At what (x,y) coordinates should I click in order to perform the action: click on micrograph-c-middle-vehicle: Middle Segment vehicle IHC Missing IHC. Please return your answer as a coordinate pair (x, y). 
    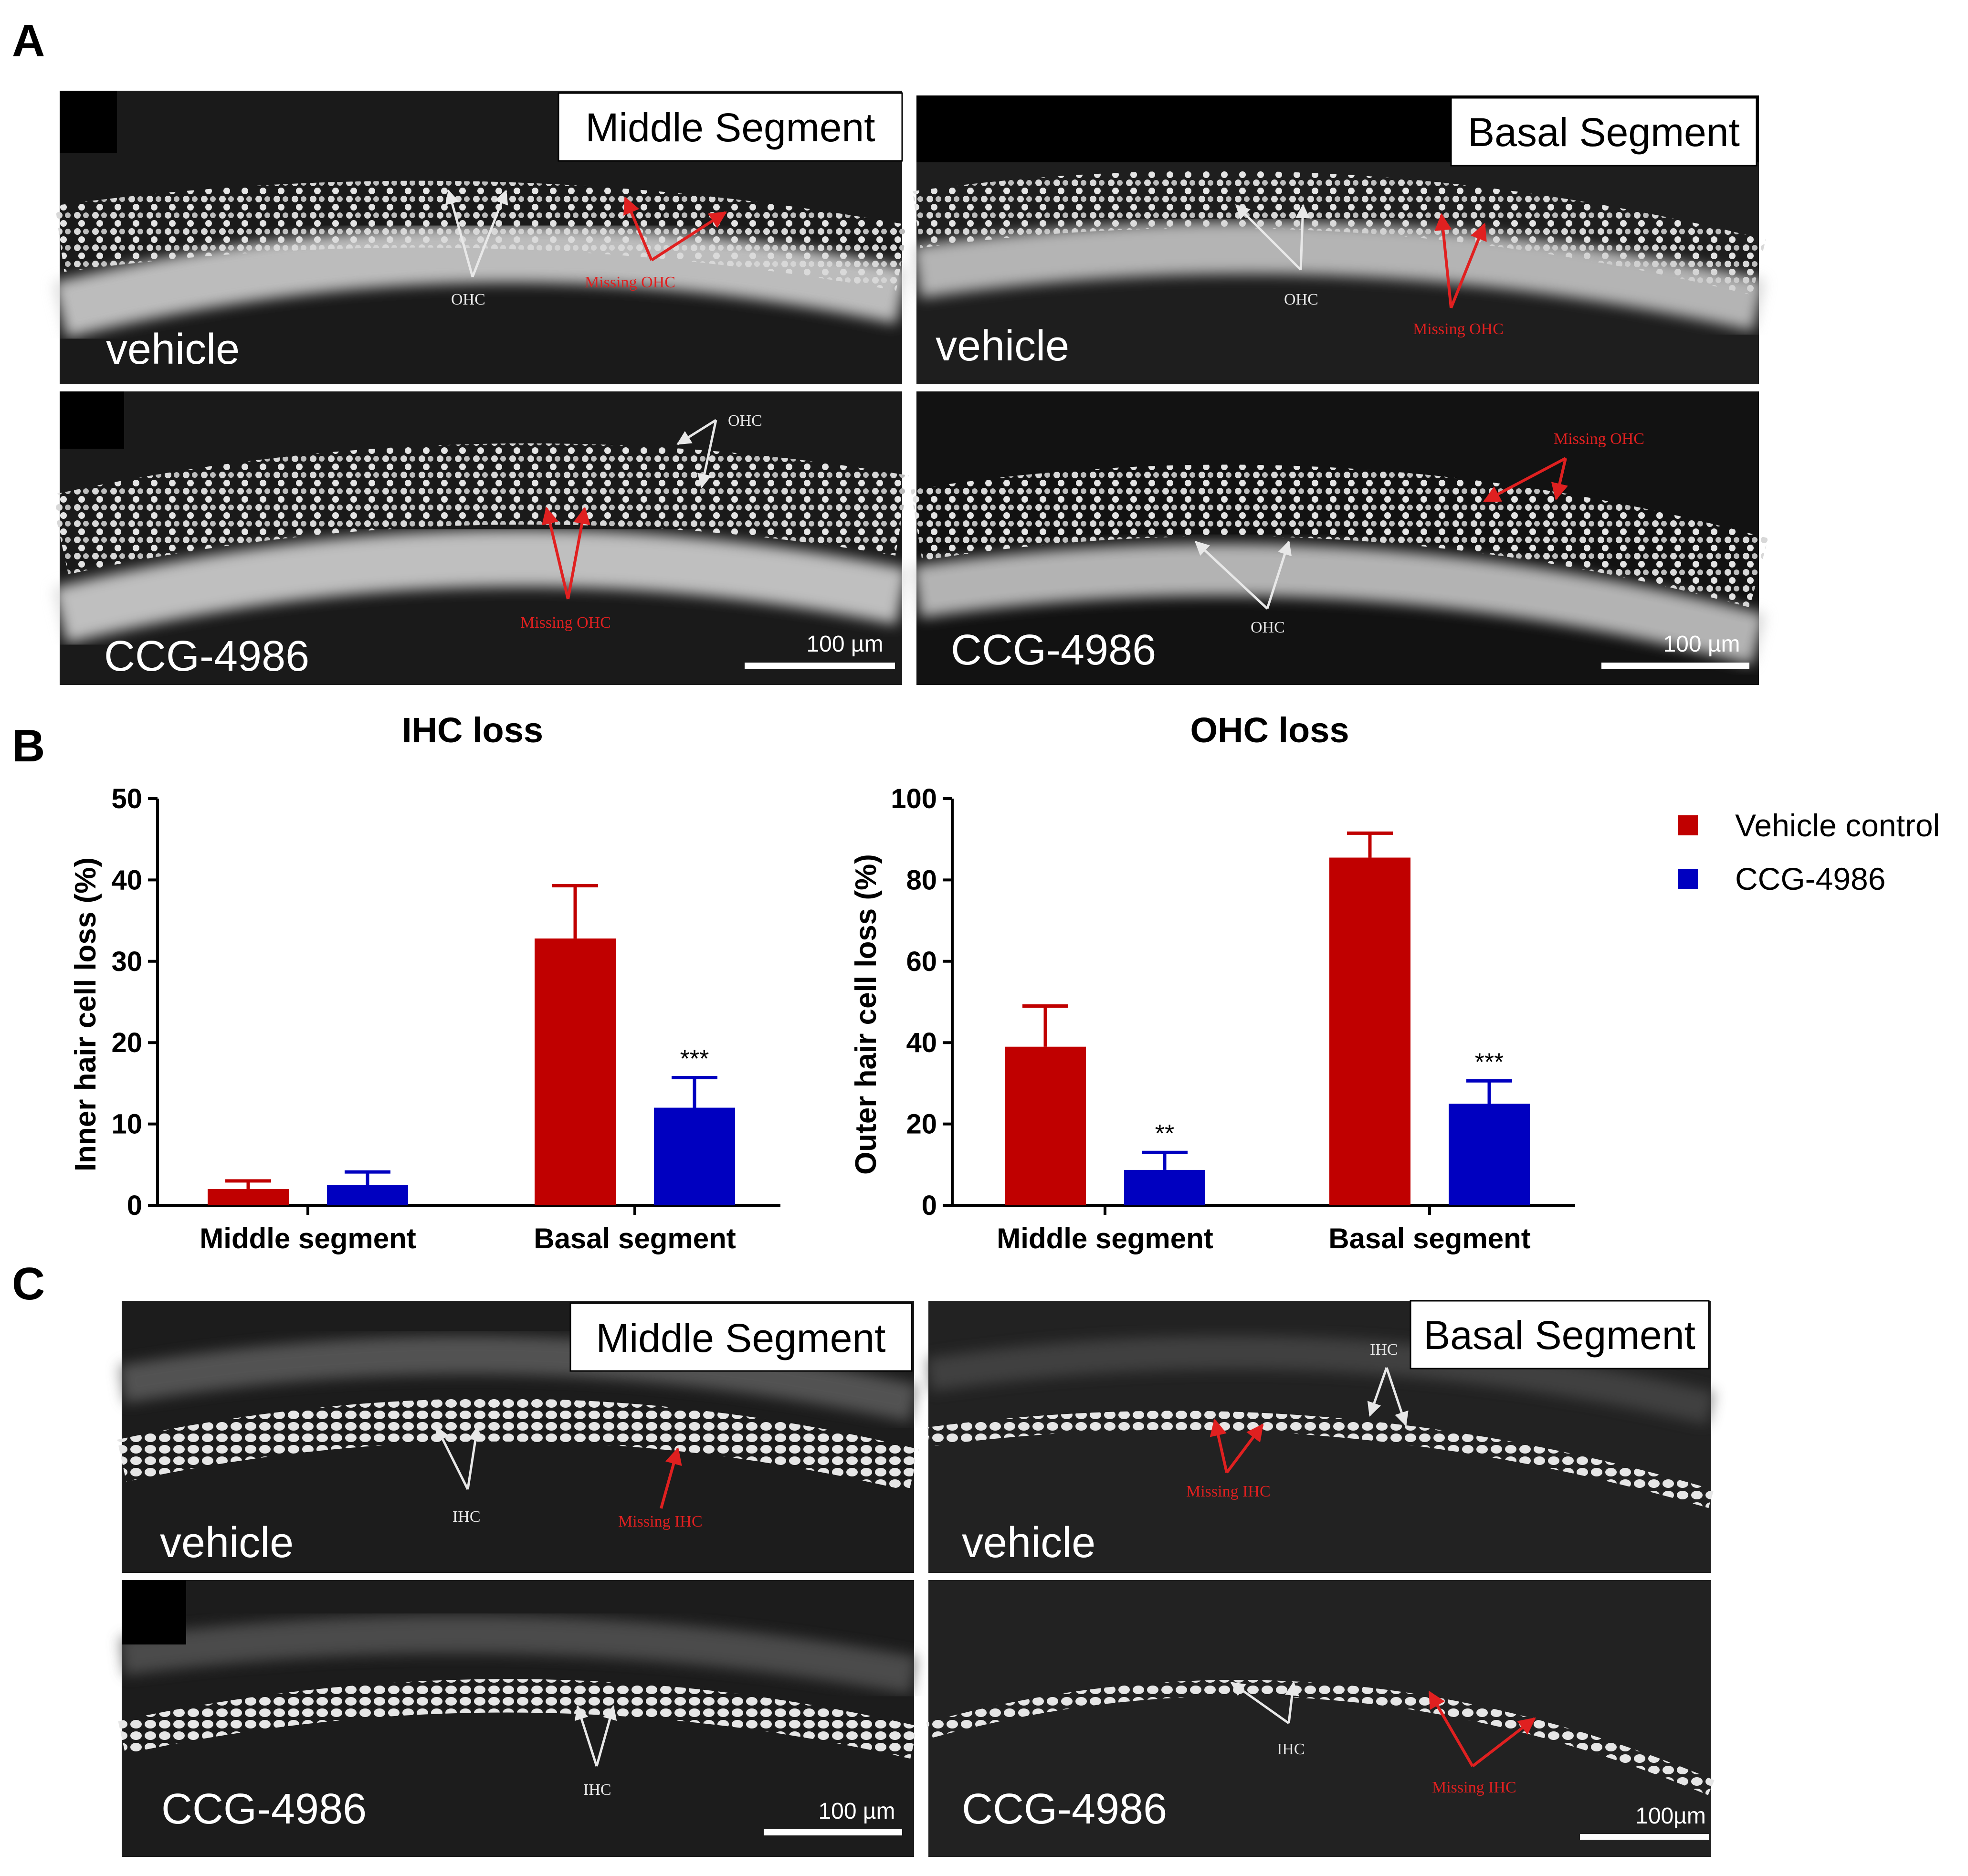
    Looking at the image, I should click on (518, 1437).